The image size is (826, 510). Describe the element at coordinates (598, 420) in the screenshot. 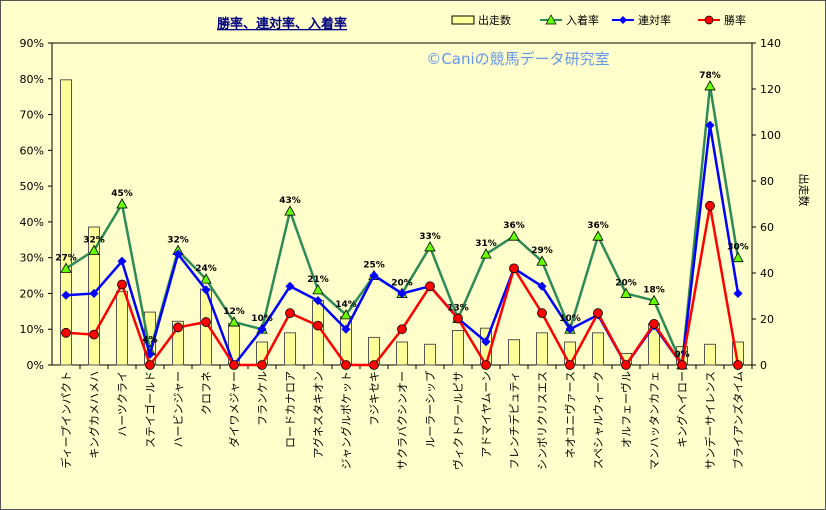

I see `x-tick-label: スペシャルウィーク` at that location.